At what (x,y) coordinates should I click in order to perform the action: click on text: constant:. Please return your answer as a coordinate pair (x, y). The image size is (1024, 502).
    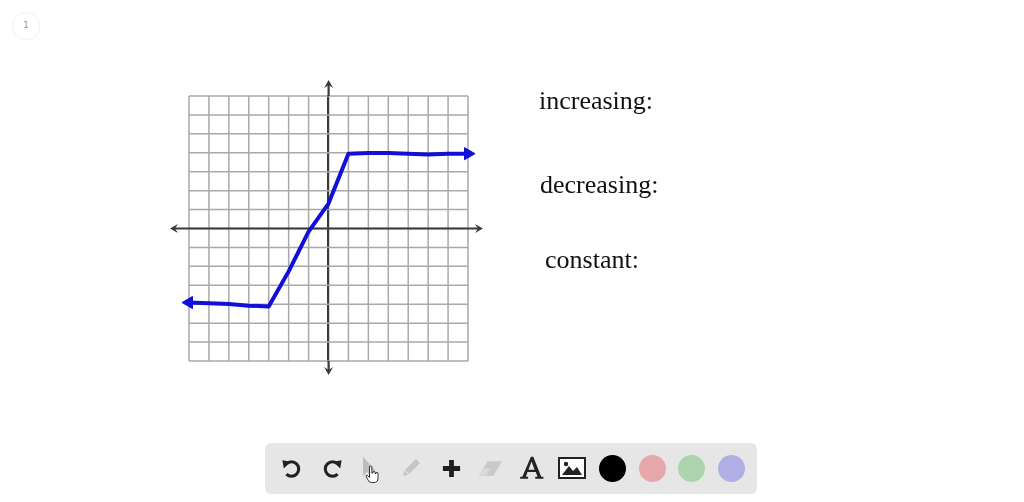
    Looking at the image, I should click on (592, 259).